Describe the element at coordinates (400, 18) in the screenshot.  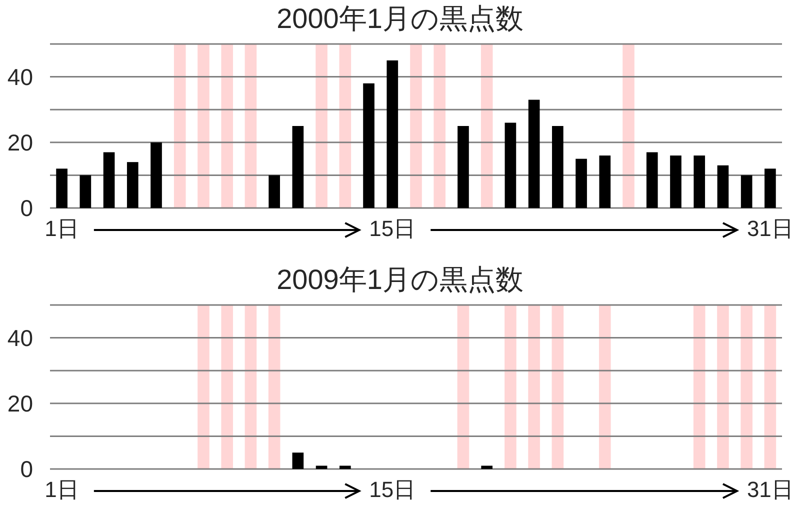
I see `chart-title: 2000年1月の黒点数` at that location.